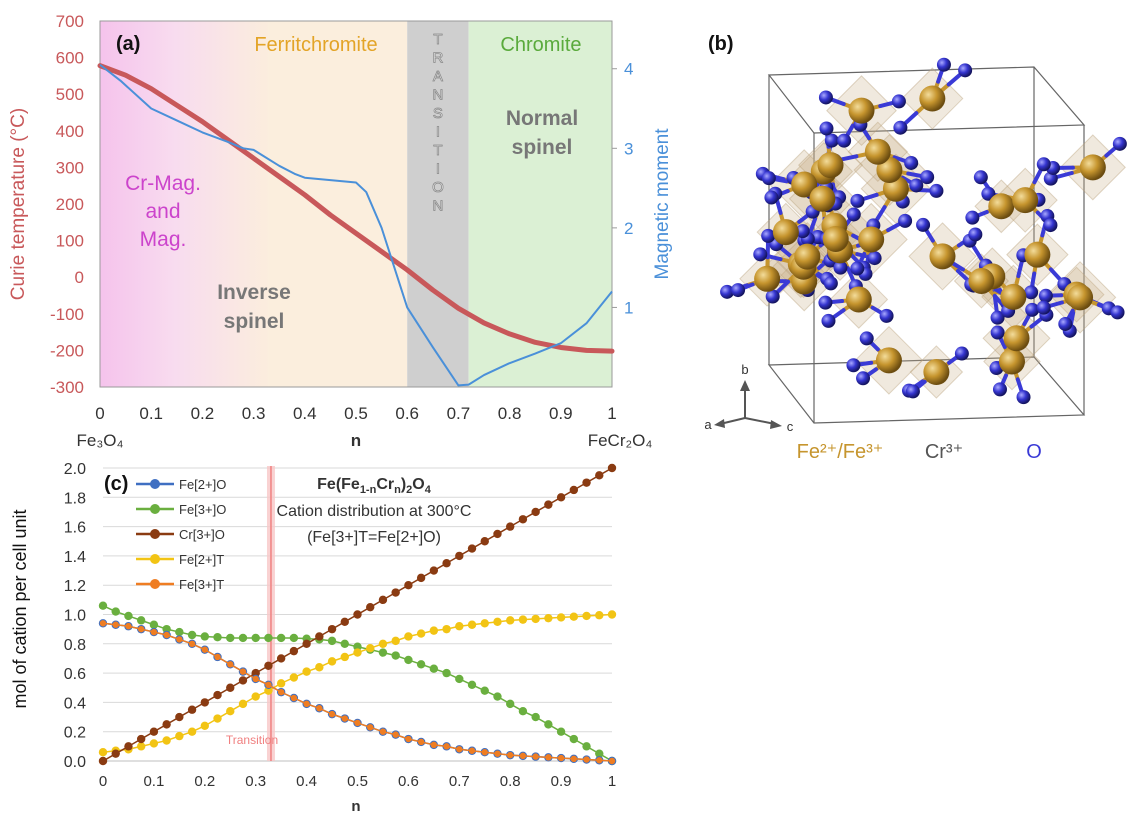 This screenshot has height=815, width=1143. Describe the element at coordinates (116, 484) in the screenshot. I see `panel-c-label: (c)` at that location.